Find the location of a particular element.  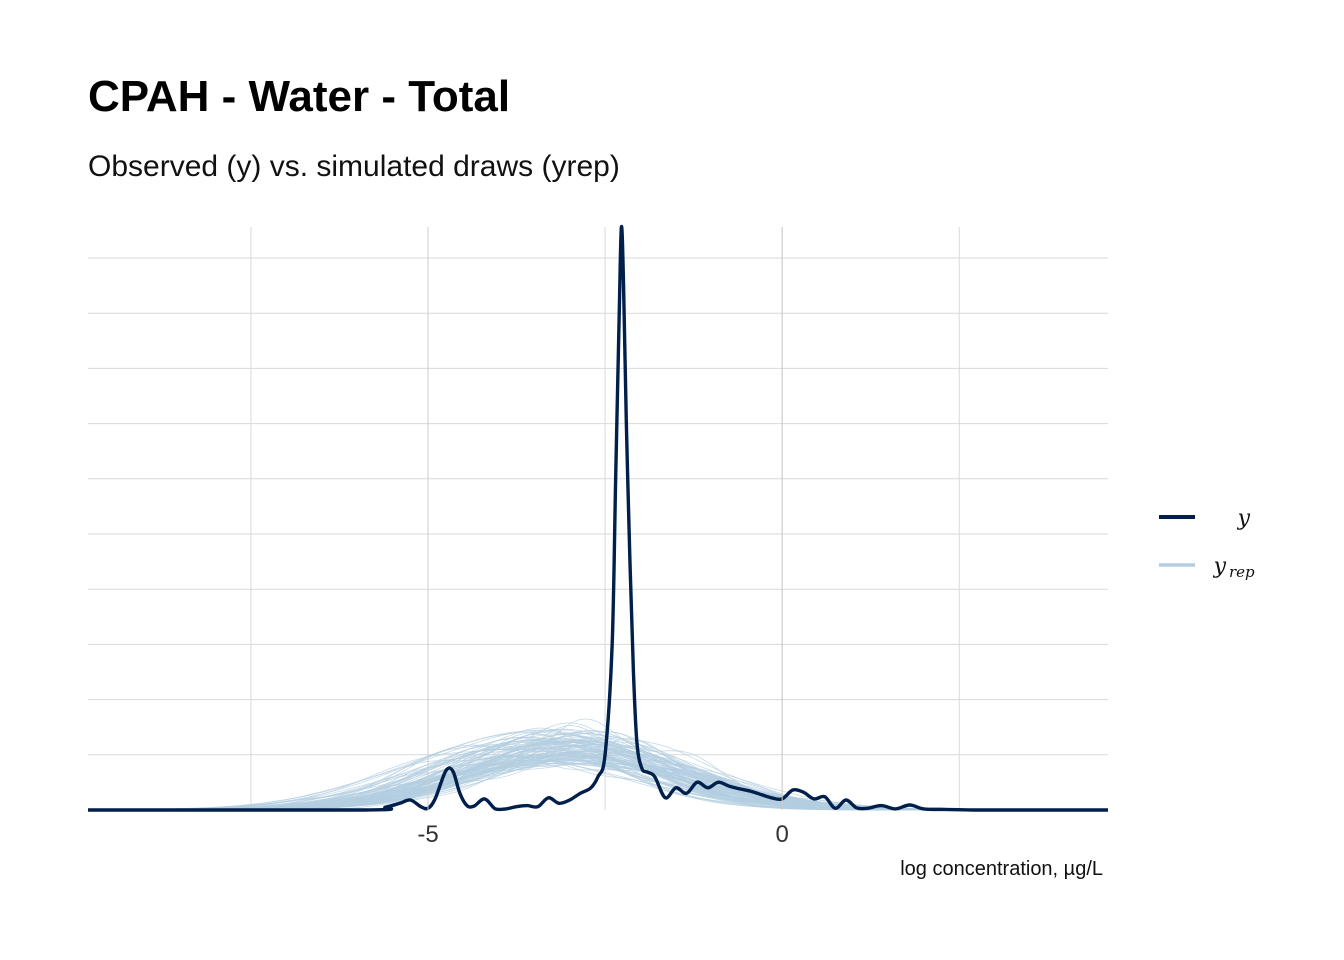

x-axis-label: log concentration, µg/L is located at coordinates (1001, 869).